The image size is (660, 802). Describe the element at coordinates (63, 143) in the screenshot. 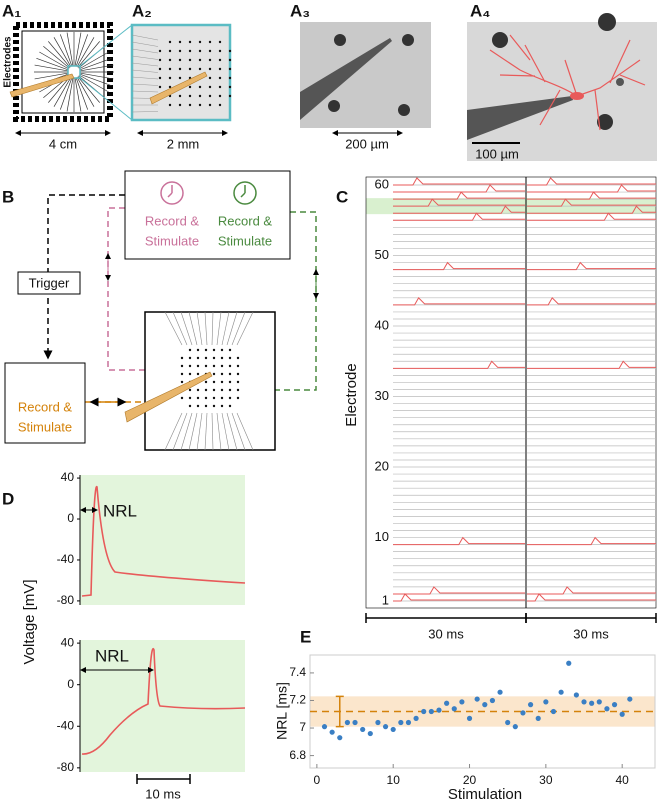

I see `scale-label: 4 cm` at that location.